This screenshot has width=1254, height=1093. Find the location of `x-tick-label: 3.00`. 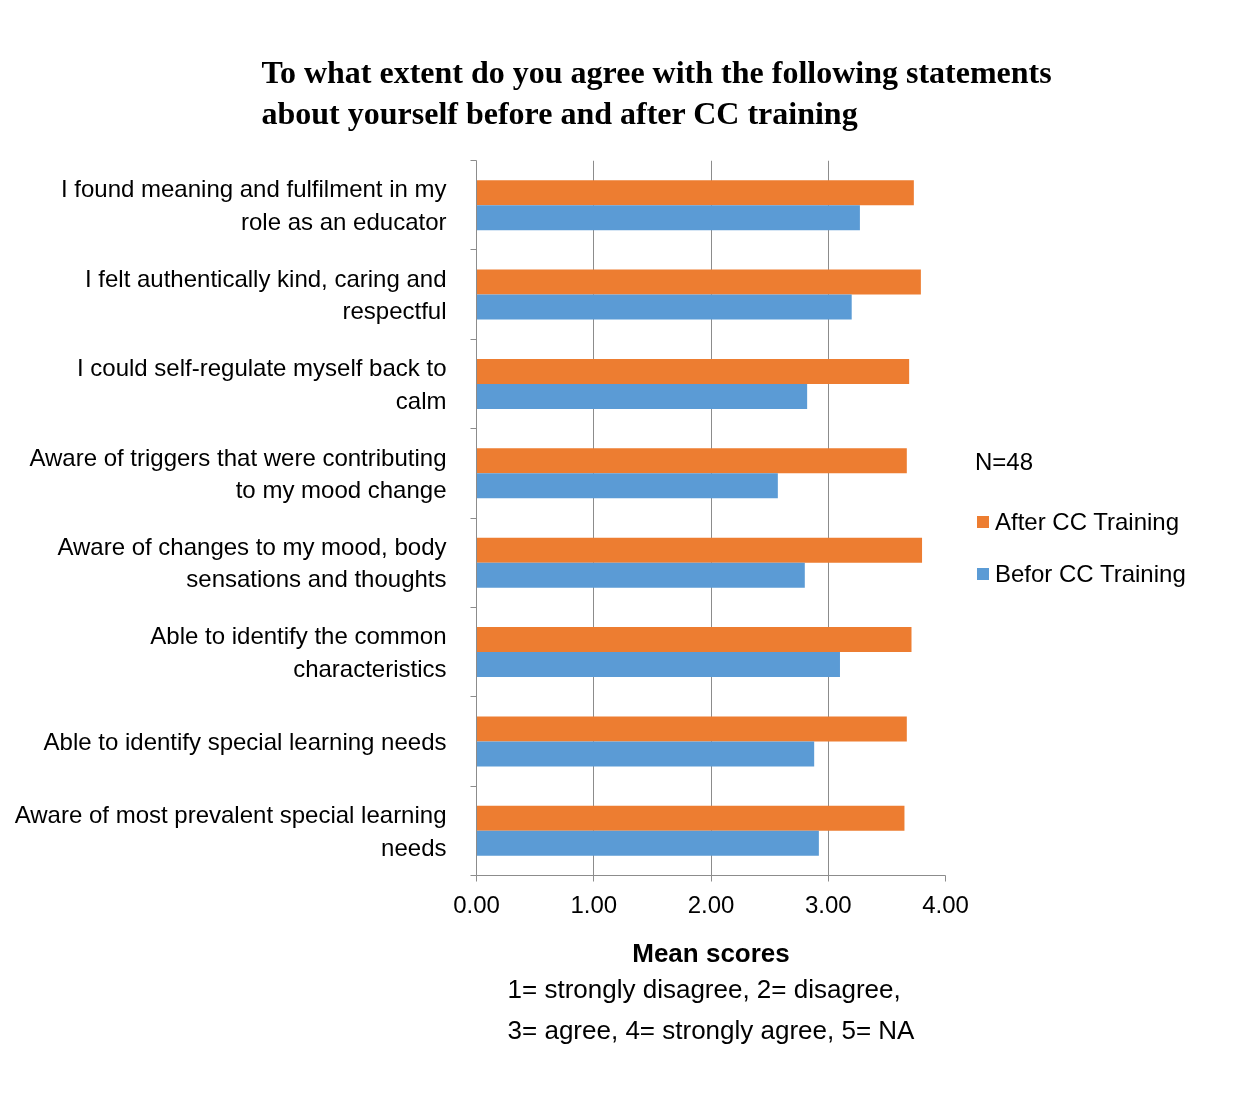

x-tick-label: 3.00 is located at coordinates (828, 904).